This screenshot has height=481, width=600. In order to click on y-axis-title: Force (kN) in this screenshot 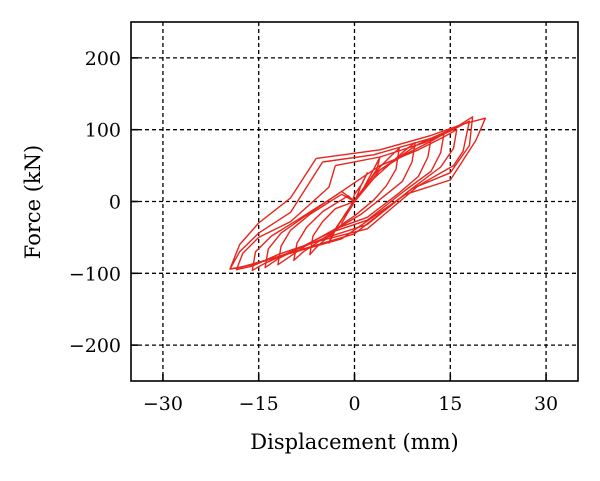, I will do `click(33, 202)`.